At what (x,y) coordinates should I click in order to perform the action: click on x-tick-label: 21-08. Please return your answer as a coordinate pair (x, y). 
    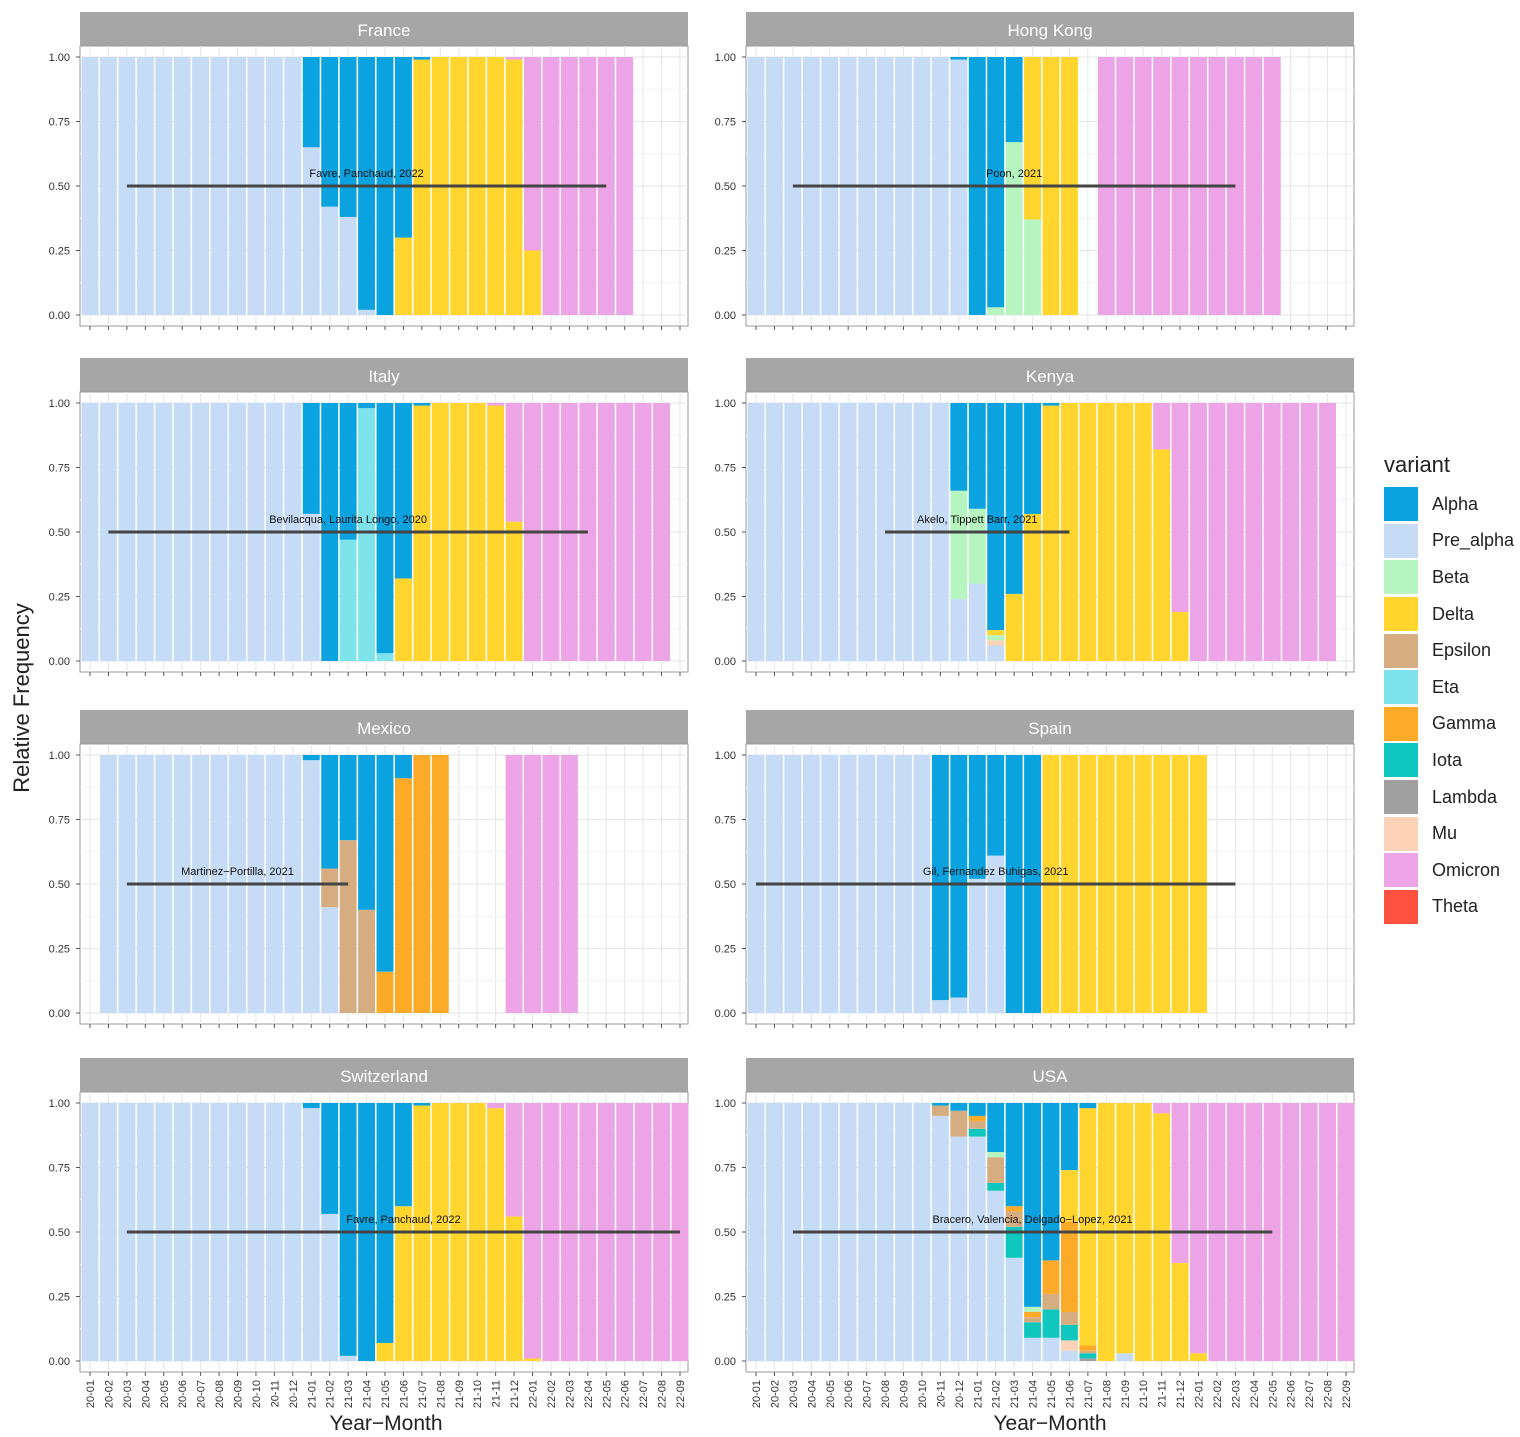
    Looking at the image, I should click on (1107, 1394).